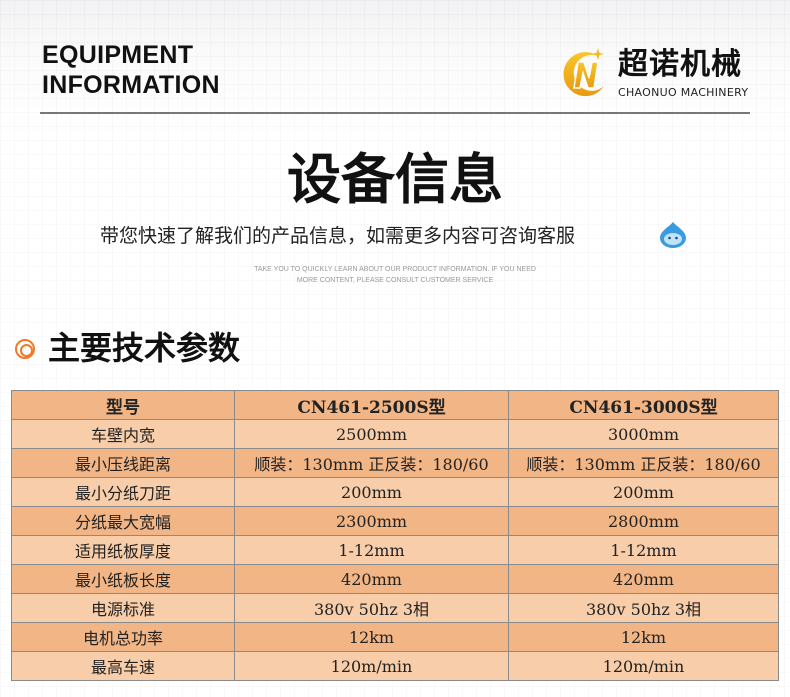 The image size is (790, 697). What do you see at coordinates (338, 236) in the screenshot?
I see `page-subtitle: 带您快速了解我们的产品信息，如需更多内容可咨询客服` at bounding box center [338, 236].